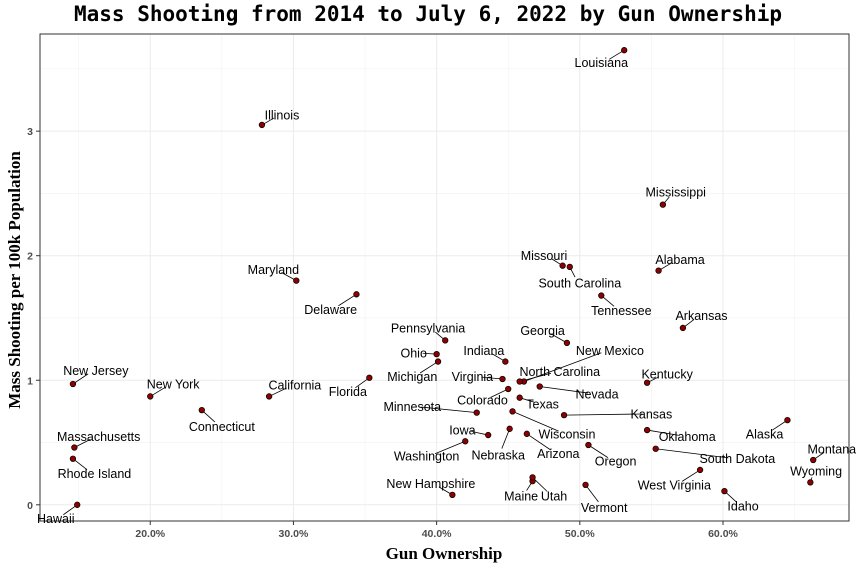 The height and width of the screenshot is (570, 856). Describe the element at coordinates (558, 454) in the screenshot. I see `point-label: Arizona` at that location.